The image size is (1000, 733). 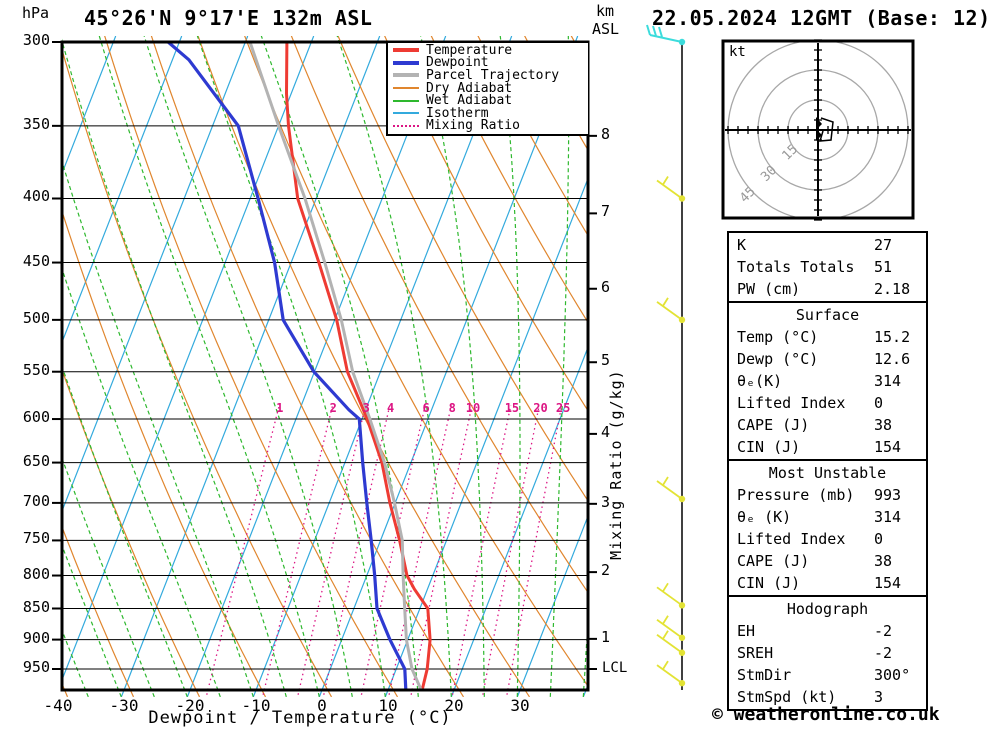 What do you see at coordinates (827, 517) in the screenshot?
I see `stats-row: θₑ (K) 314` at bounding box center [827, 517].